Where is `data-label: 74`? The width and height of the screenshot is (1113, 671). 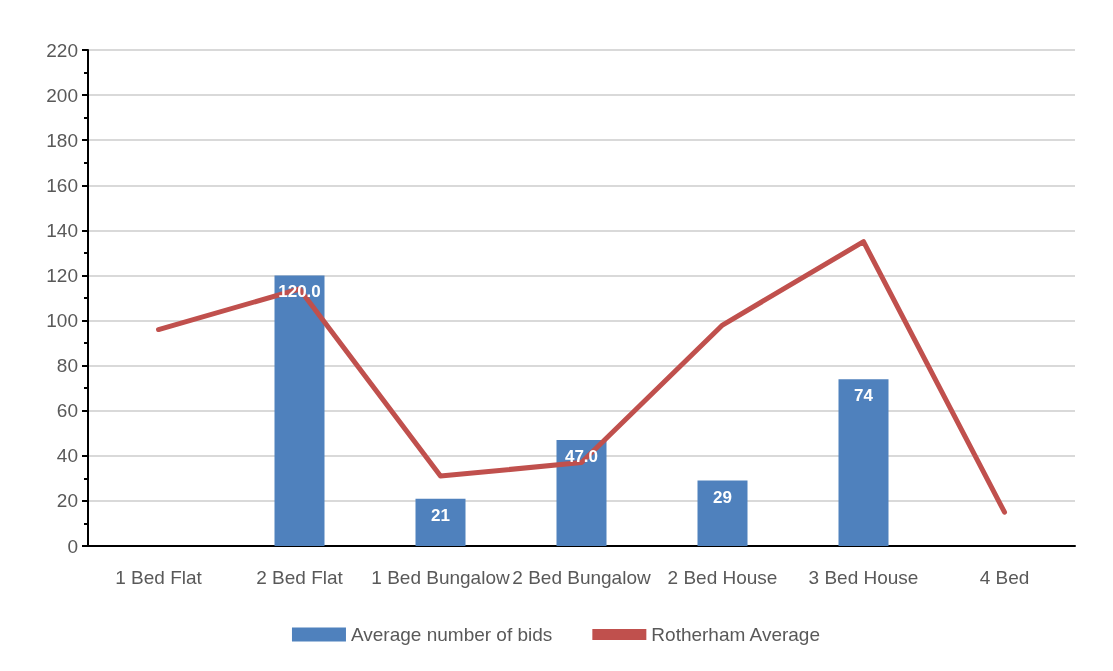
data-label: 74 is located at coordinates (864, 396).